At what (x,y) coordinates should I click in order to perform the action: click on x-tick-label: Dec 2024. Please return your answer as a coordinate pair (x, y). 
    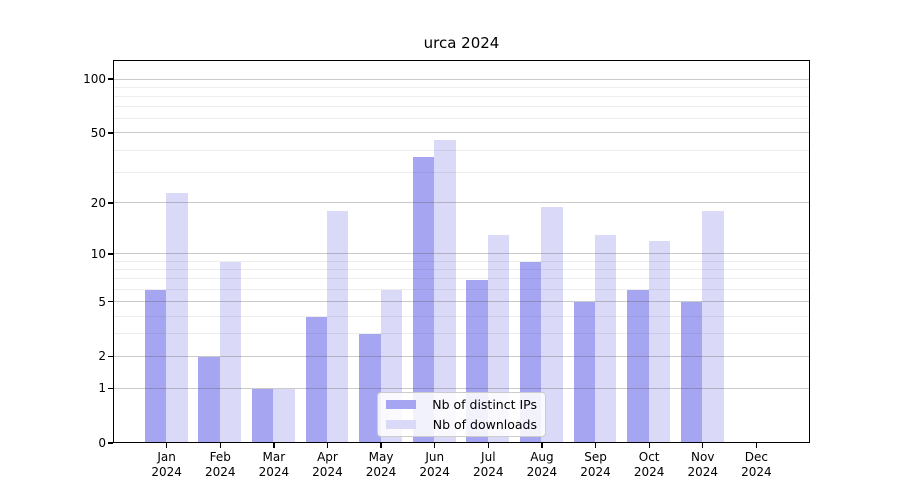
    Looking at the image, I should click on (756, 465).